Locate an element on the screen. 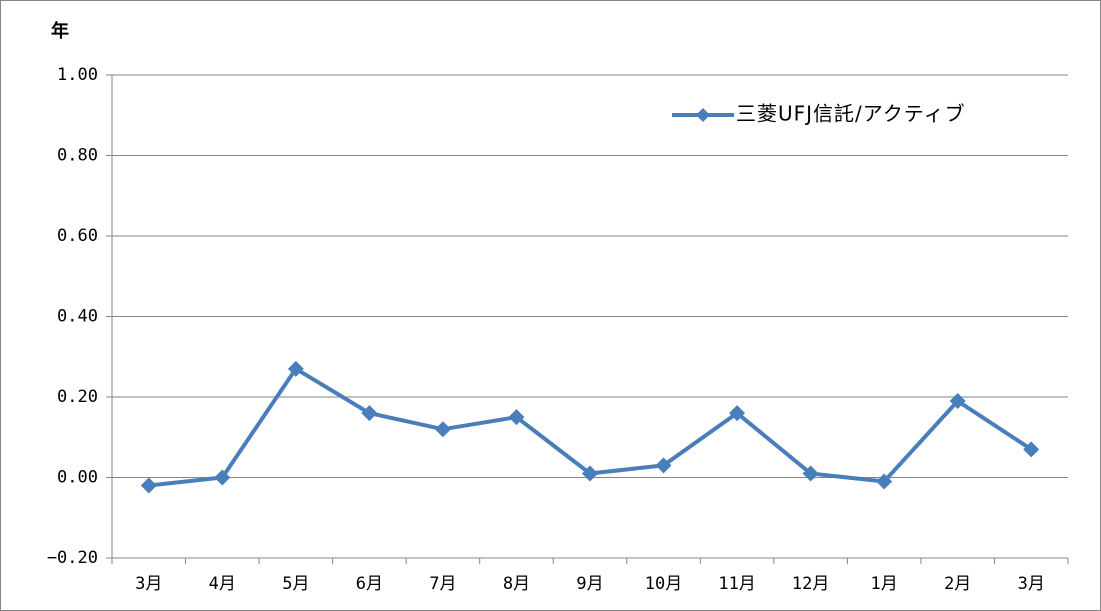  x-tick-label: 4月 is located at coordinates (222, 584).